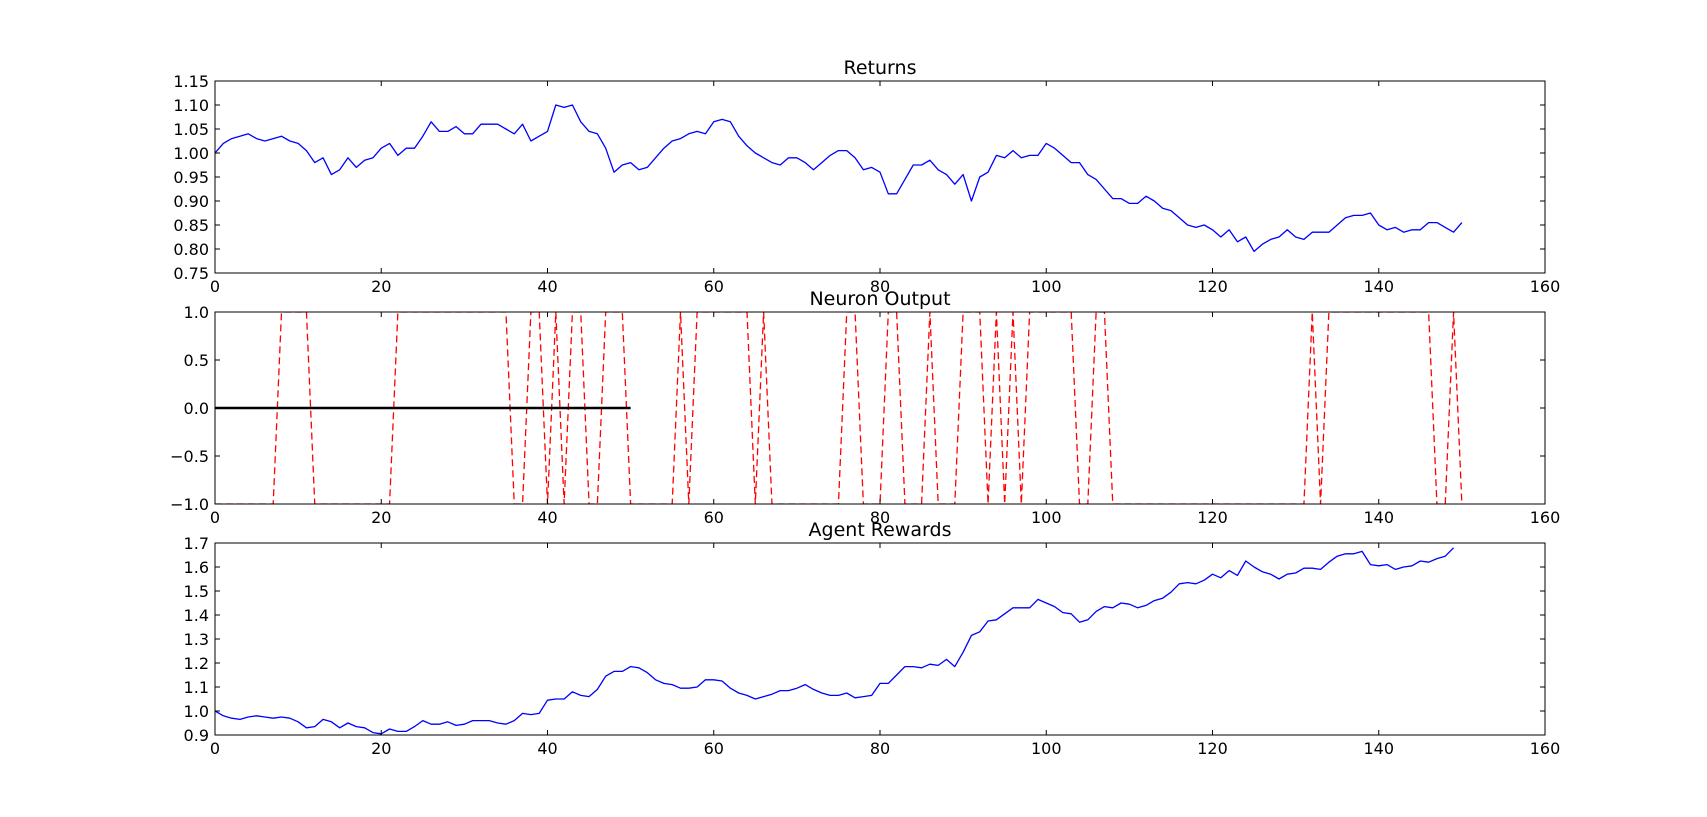 The height and width of the screenshot is (817, 1707). Describe the element at coordinates (191, 273) in the screenshot. I see `returns-y-tick-label: 0.75` at that location.